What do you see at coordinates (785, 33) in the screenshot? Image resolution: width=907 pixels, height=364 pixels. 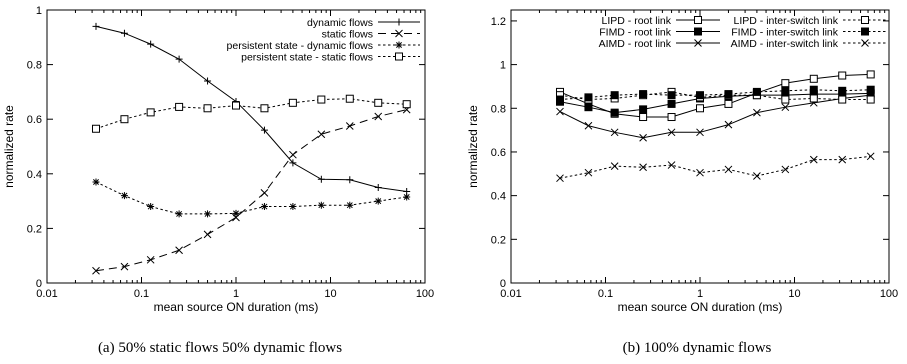 I see `legend-label: FIMD - inter-switch link` at bounding box center [785, 33].